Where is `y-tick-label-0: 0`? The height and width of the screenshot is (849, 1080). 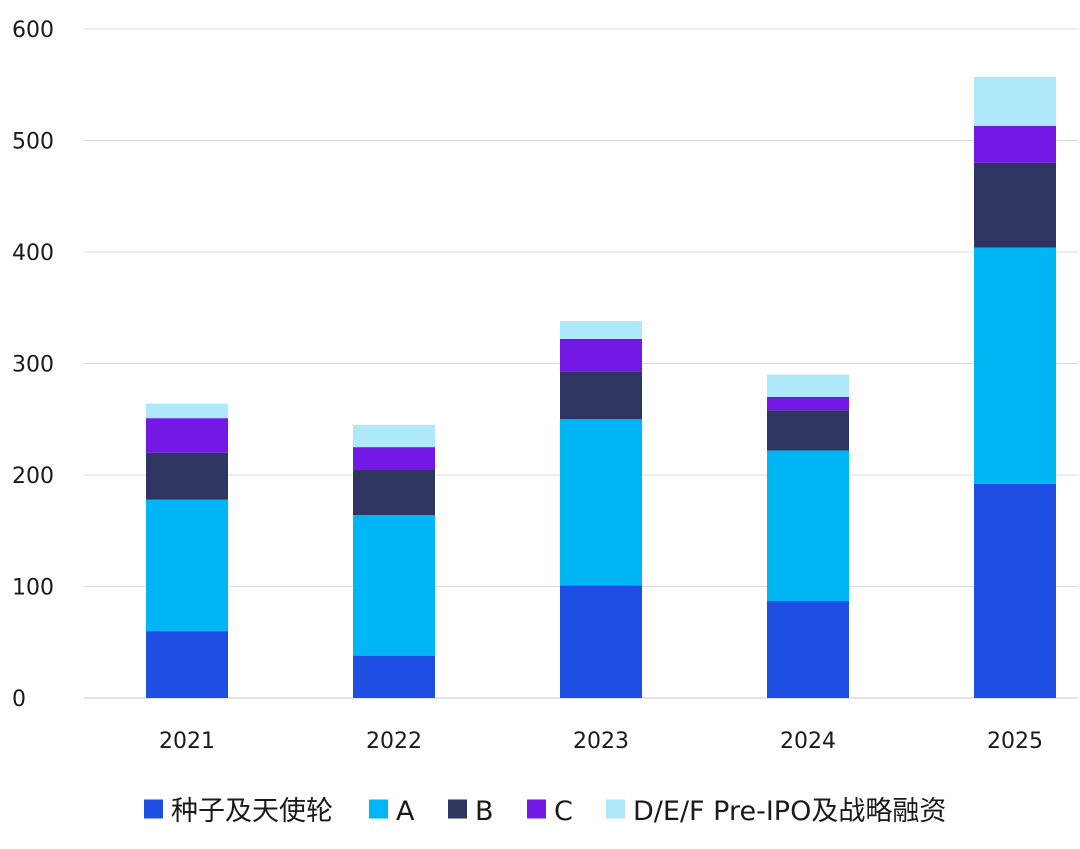 y-tick-label-0: 0 is located at coordinates (19, 699).